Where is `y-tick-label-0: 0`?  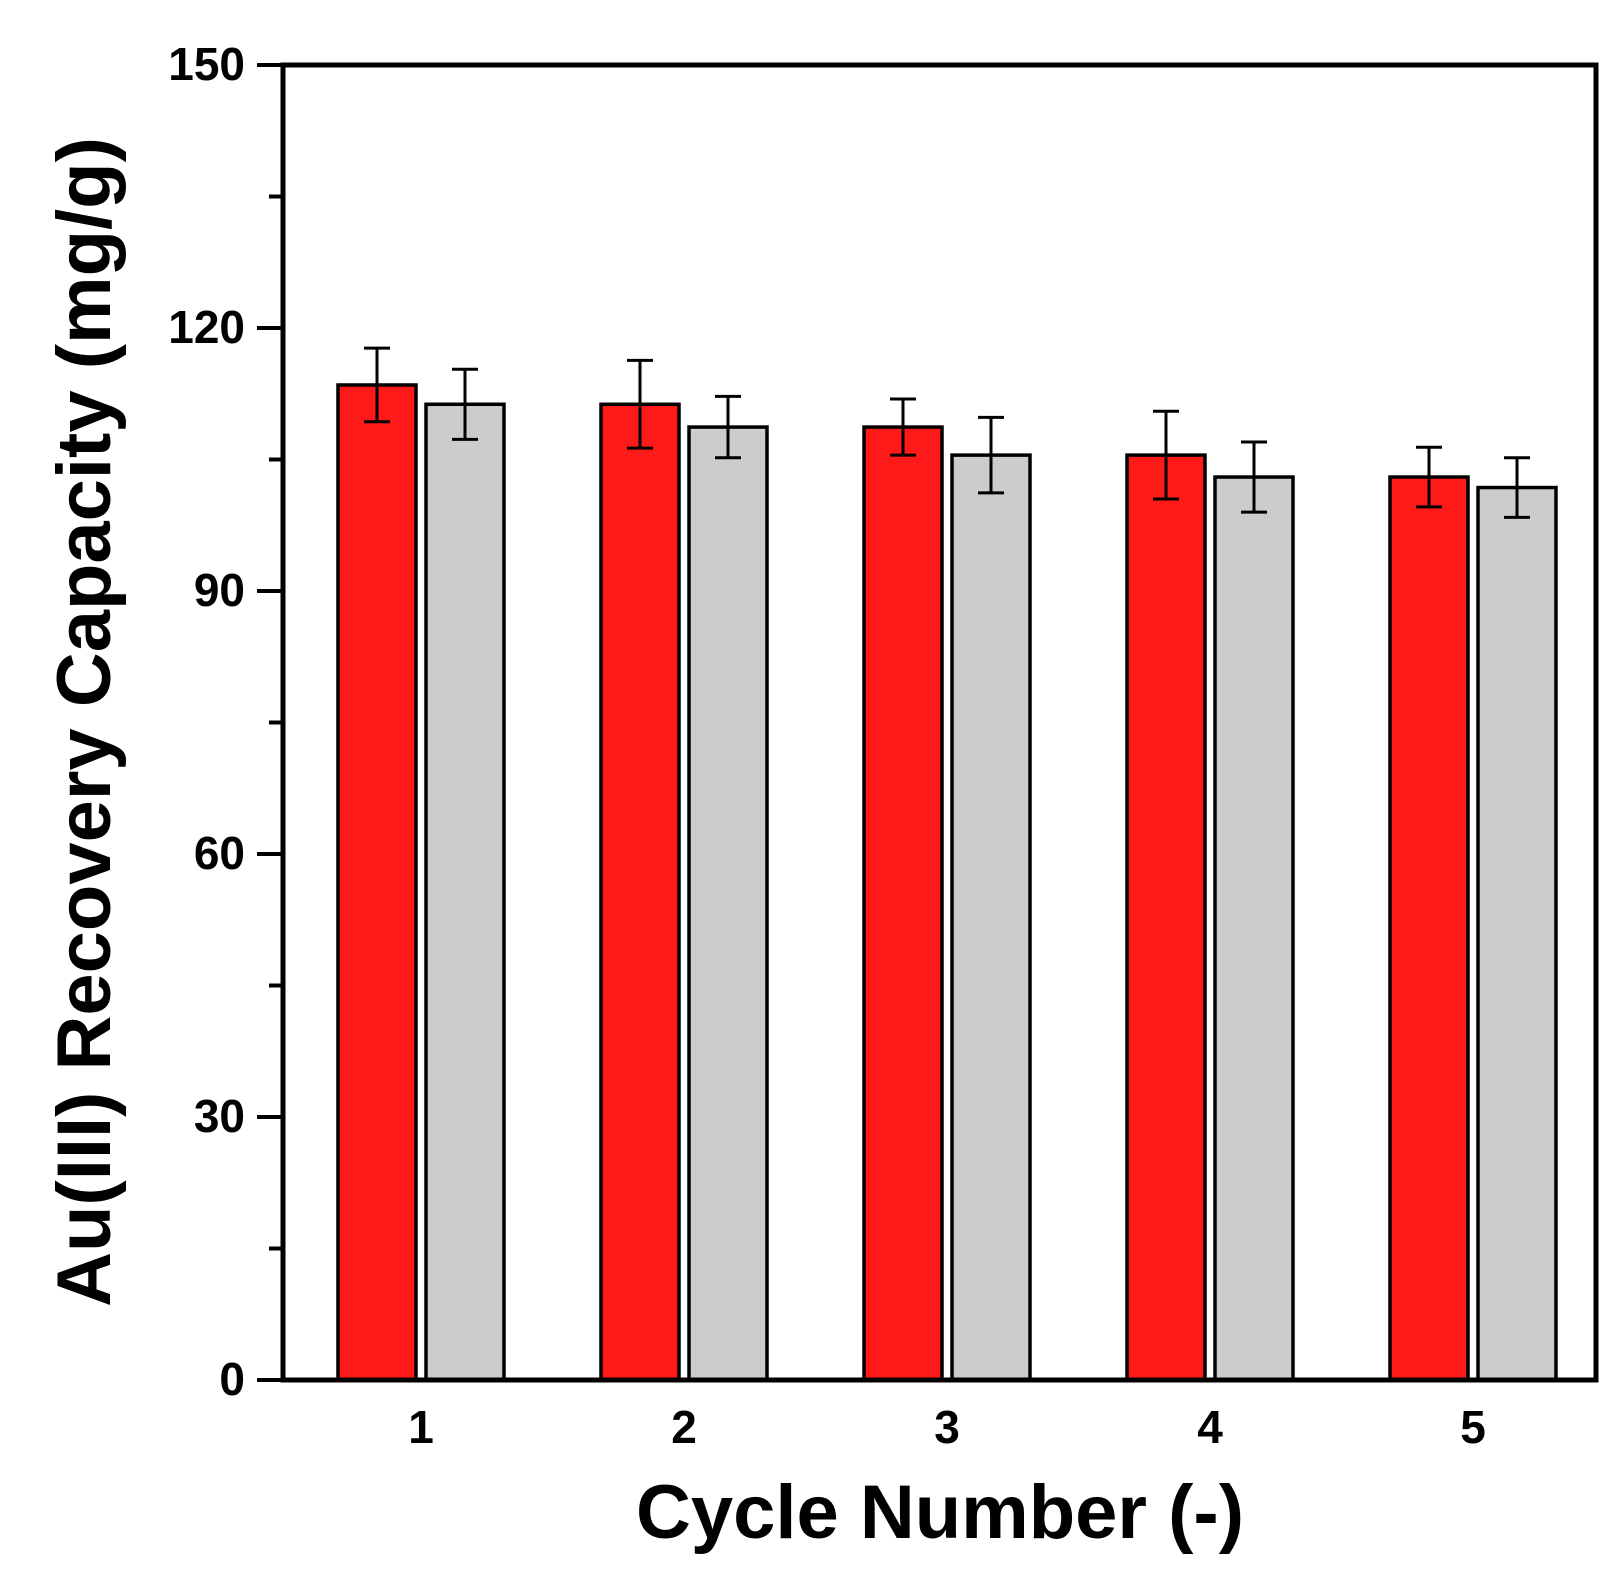 y-tick-label-0: 0 is located at coordinates (232, 1379).